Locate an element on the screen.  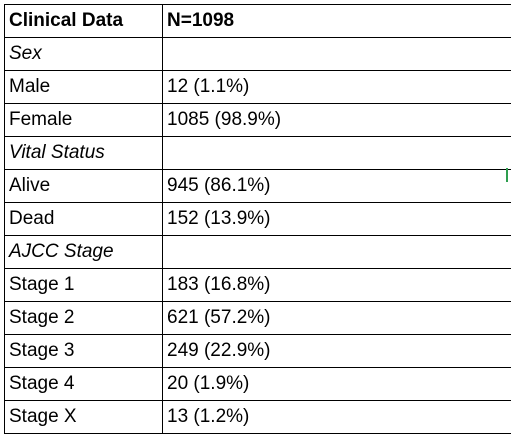
item-label-cell: Female is located at coordinates (83, 120).